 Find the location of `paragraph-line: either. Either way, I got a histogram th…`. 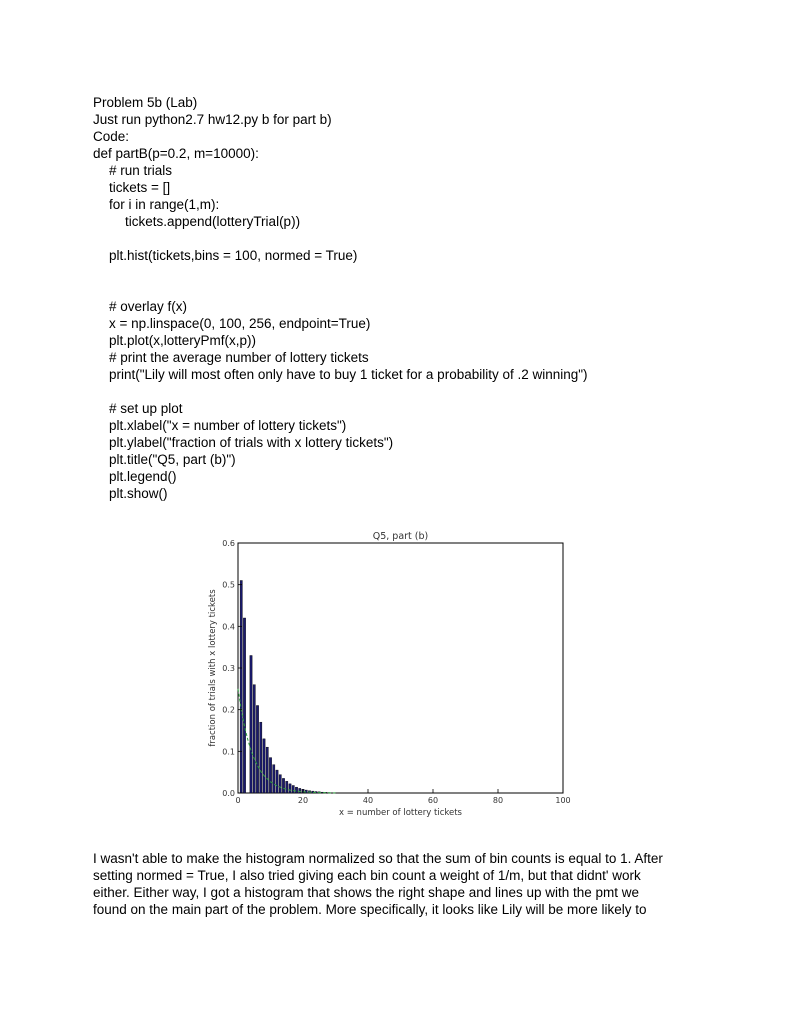

paragraph-line: either. Either way, I got a histogram th… is located at coordinates (366, 892).